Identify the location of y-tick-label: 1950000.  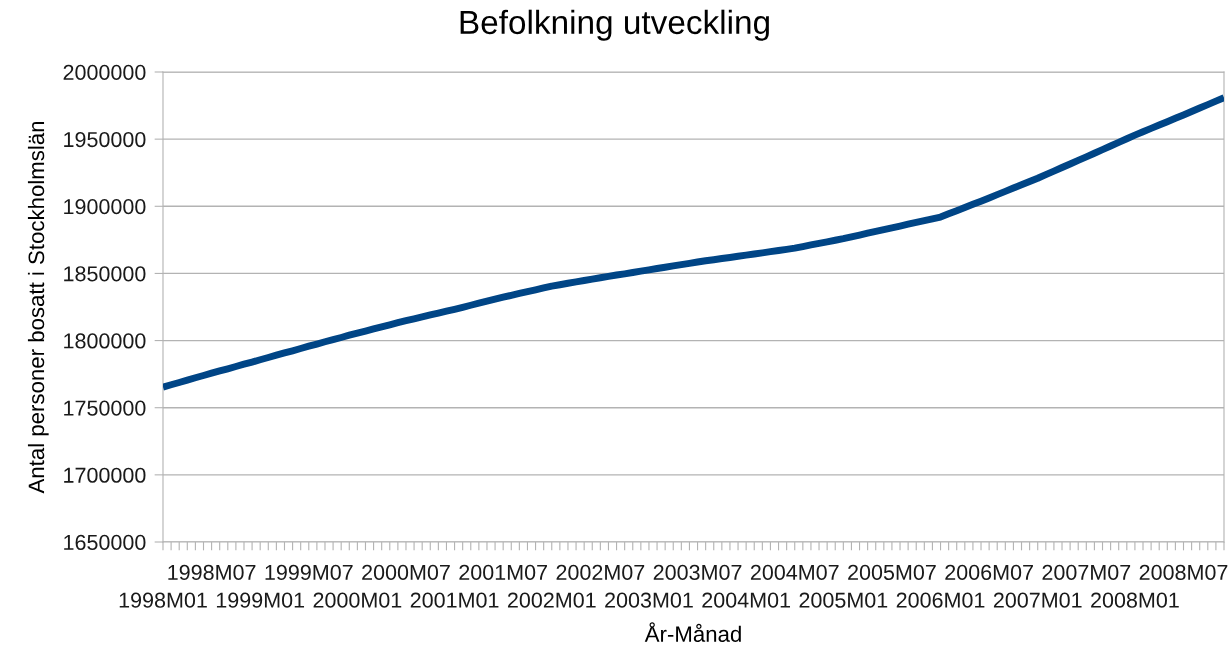
(105, 139).